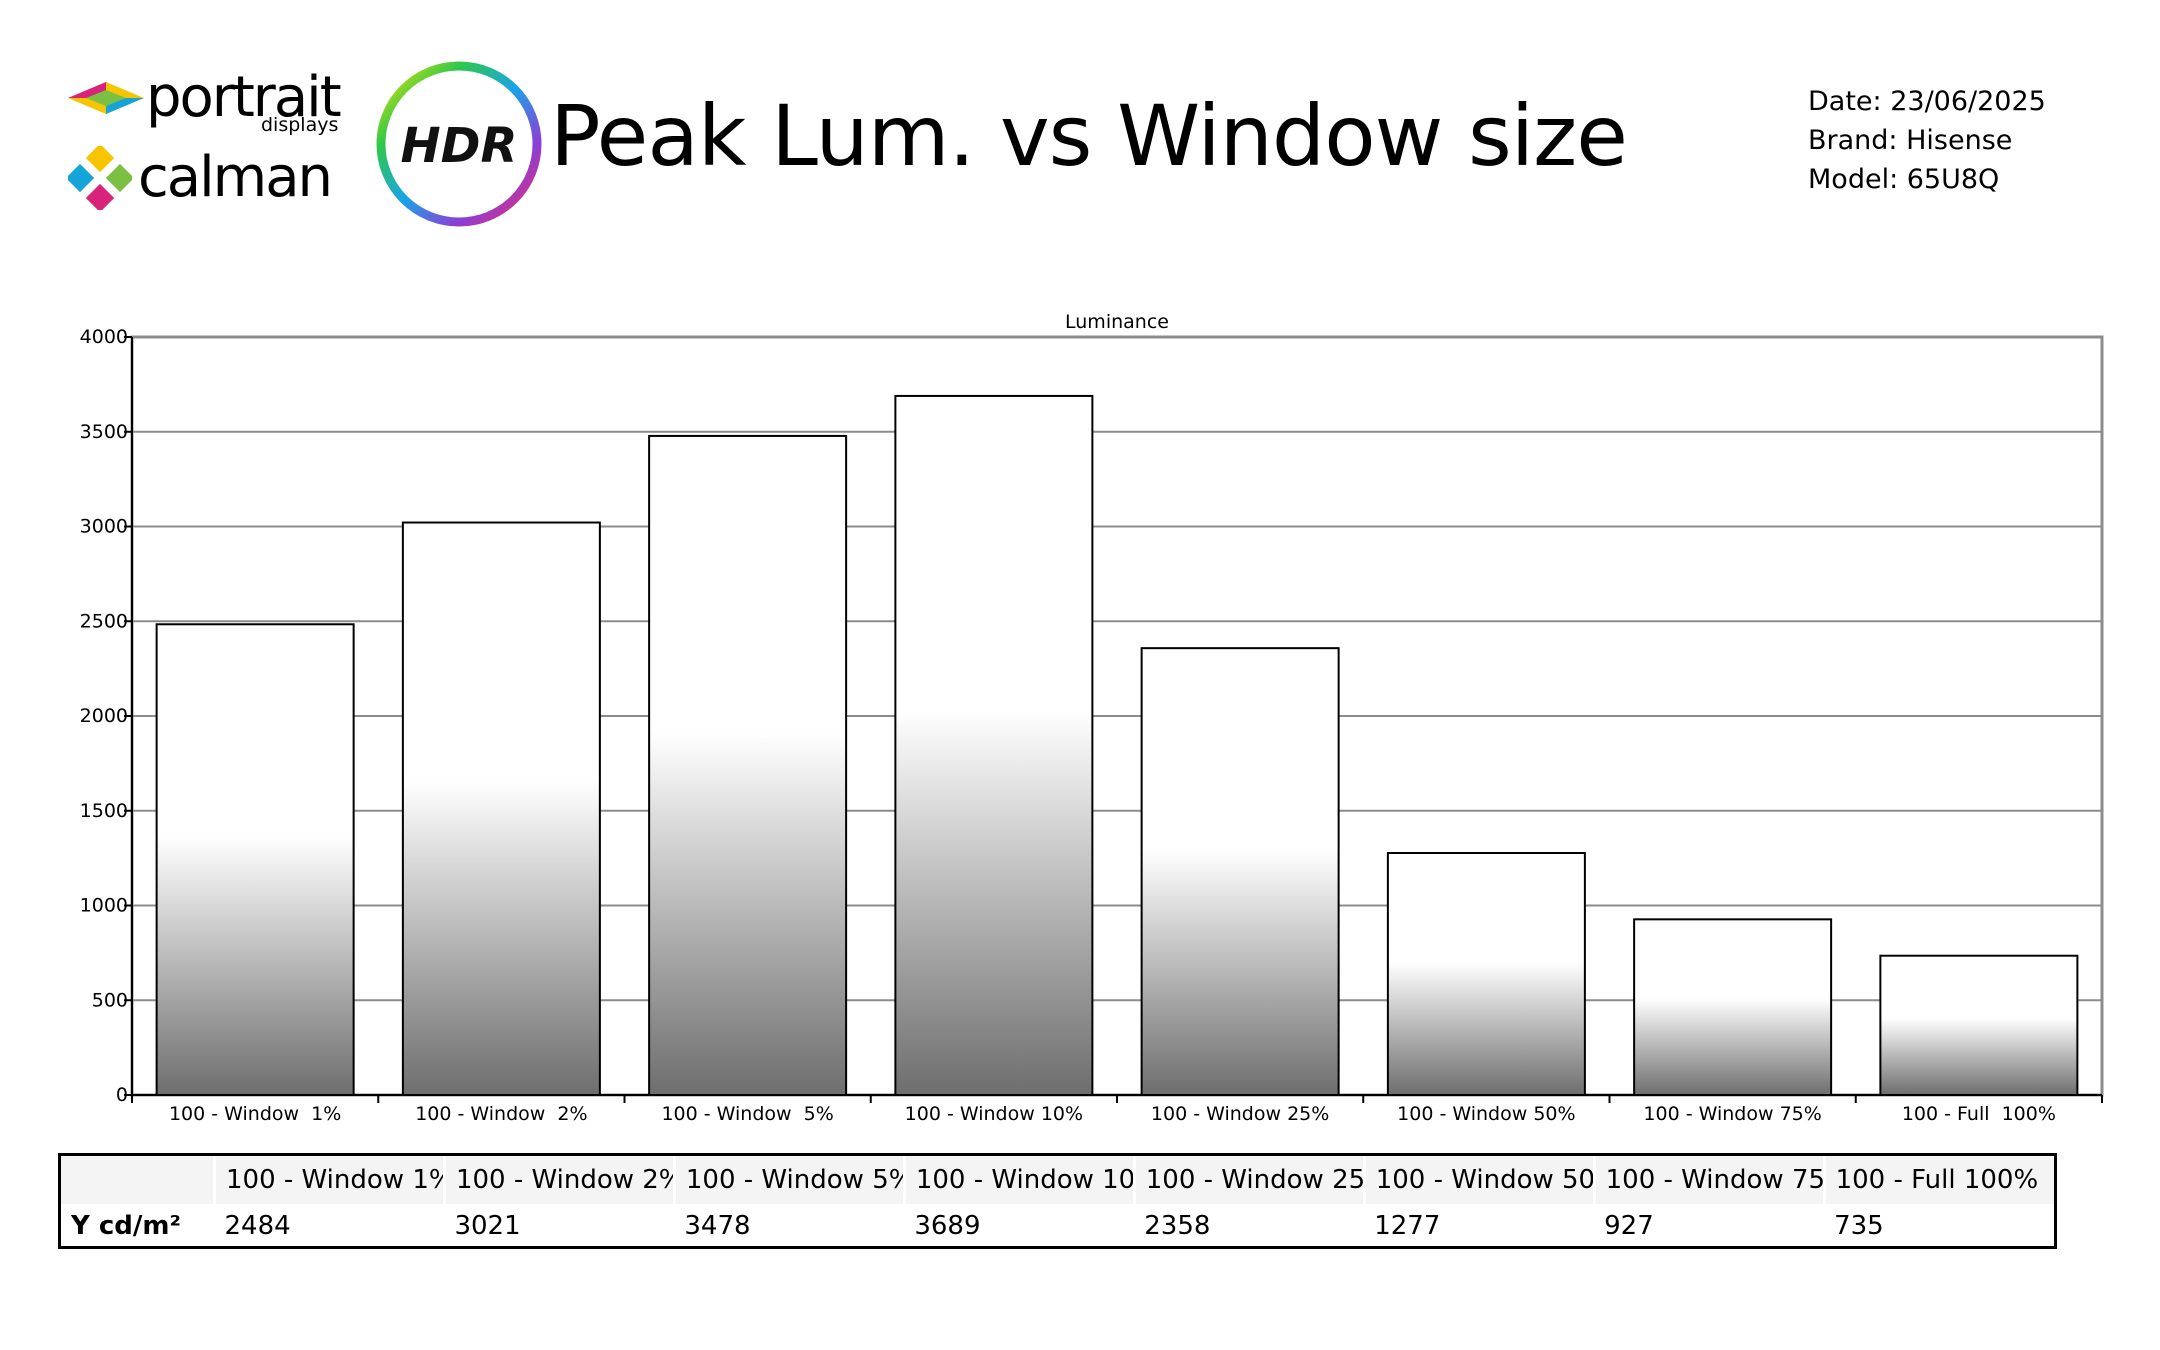 The width and height of the screenshot is (2160, 1350). Describe the element at coordinates (138, 1180) in the screenshot. I see `table-corner-cell` at that location.